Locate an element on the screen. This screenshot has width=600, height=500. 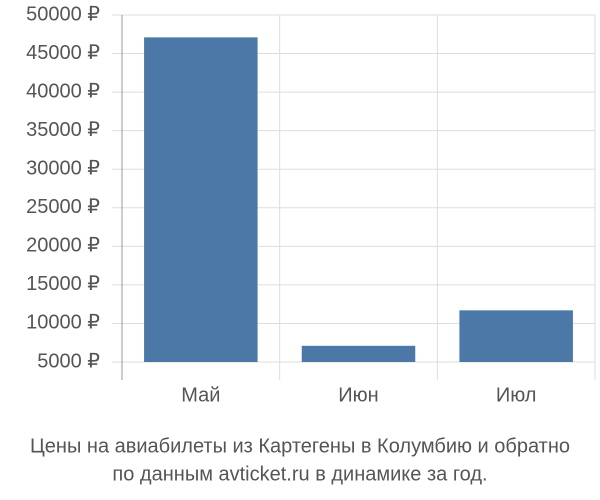
y-tick-label: 10000 ₽ is located at coordinates (63, 323).